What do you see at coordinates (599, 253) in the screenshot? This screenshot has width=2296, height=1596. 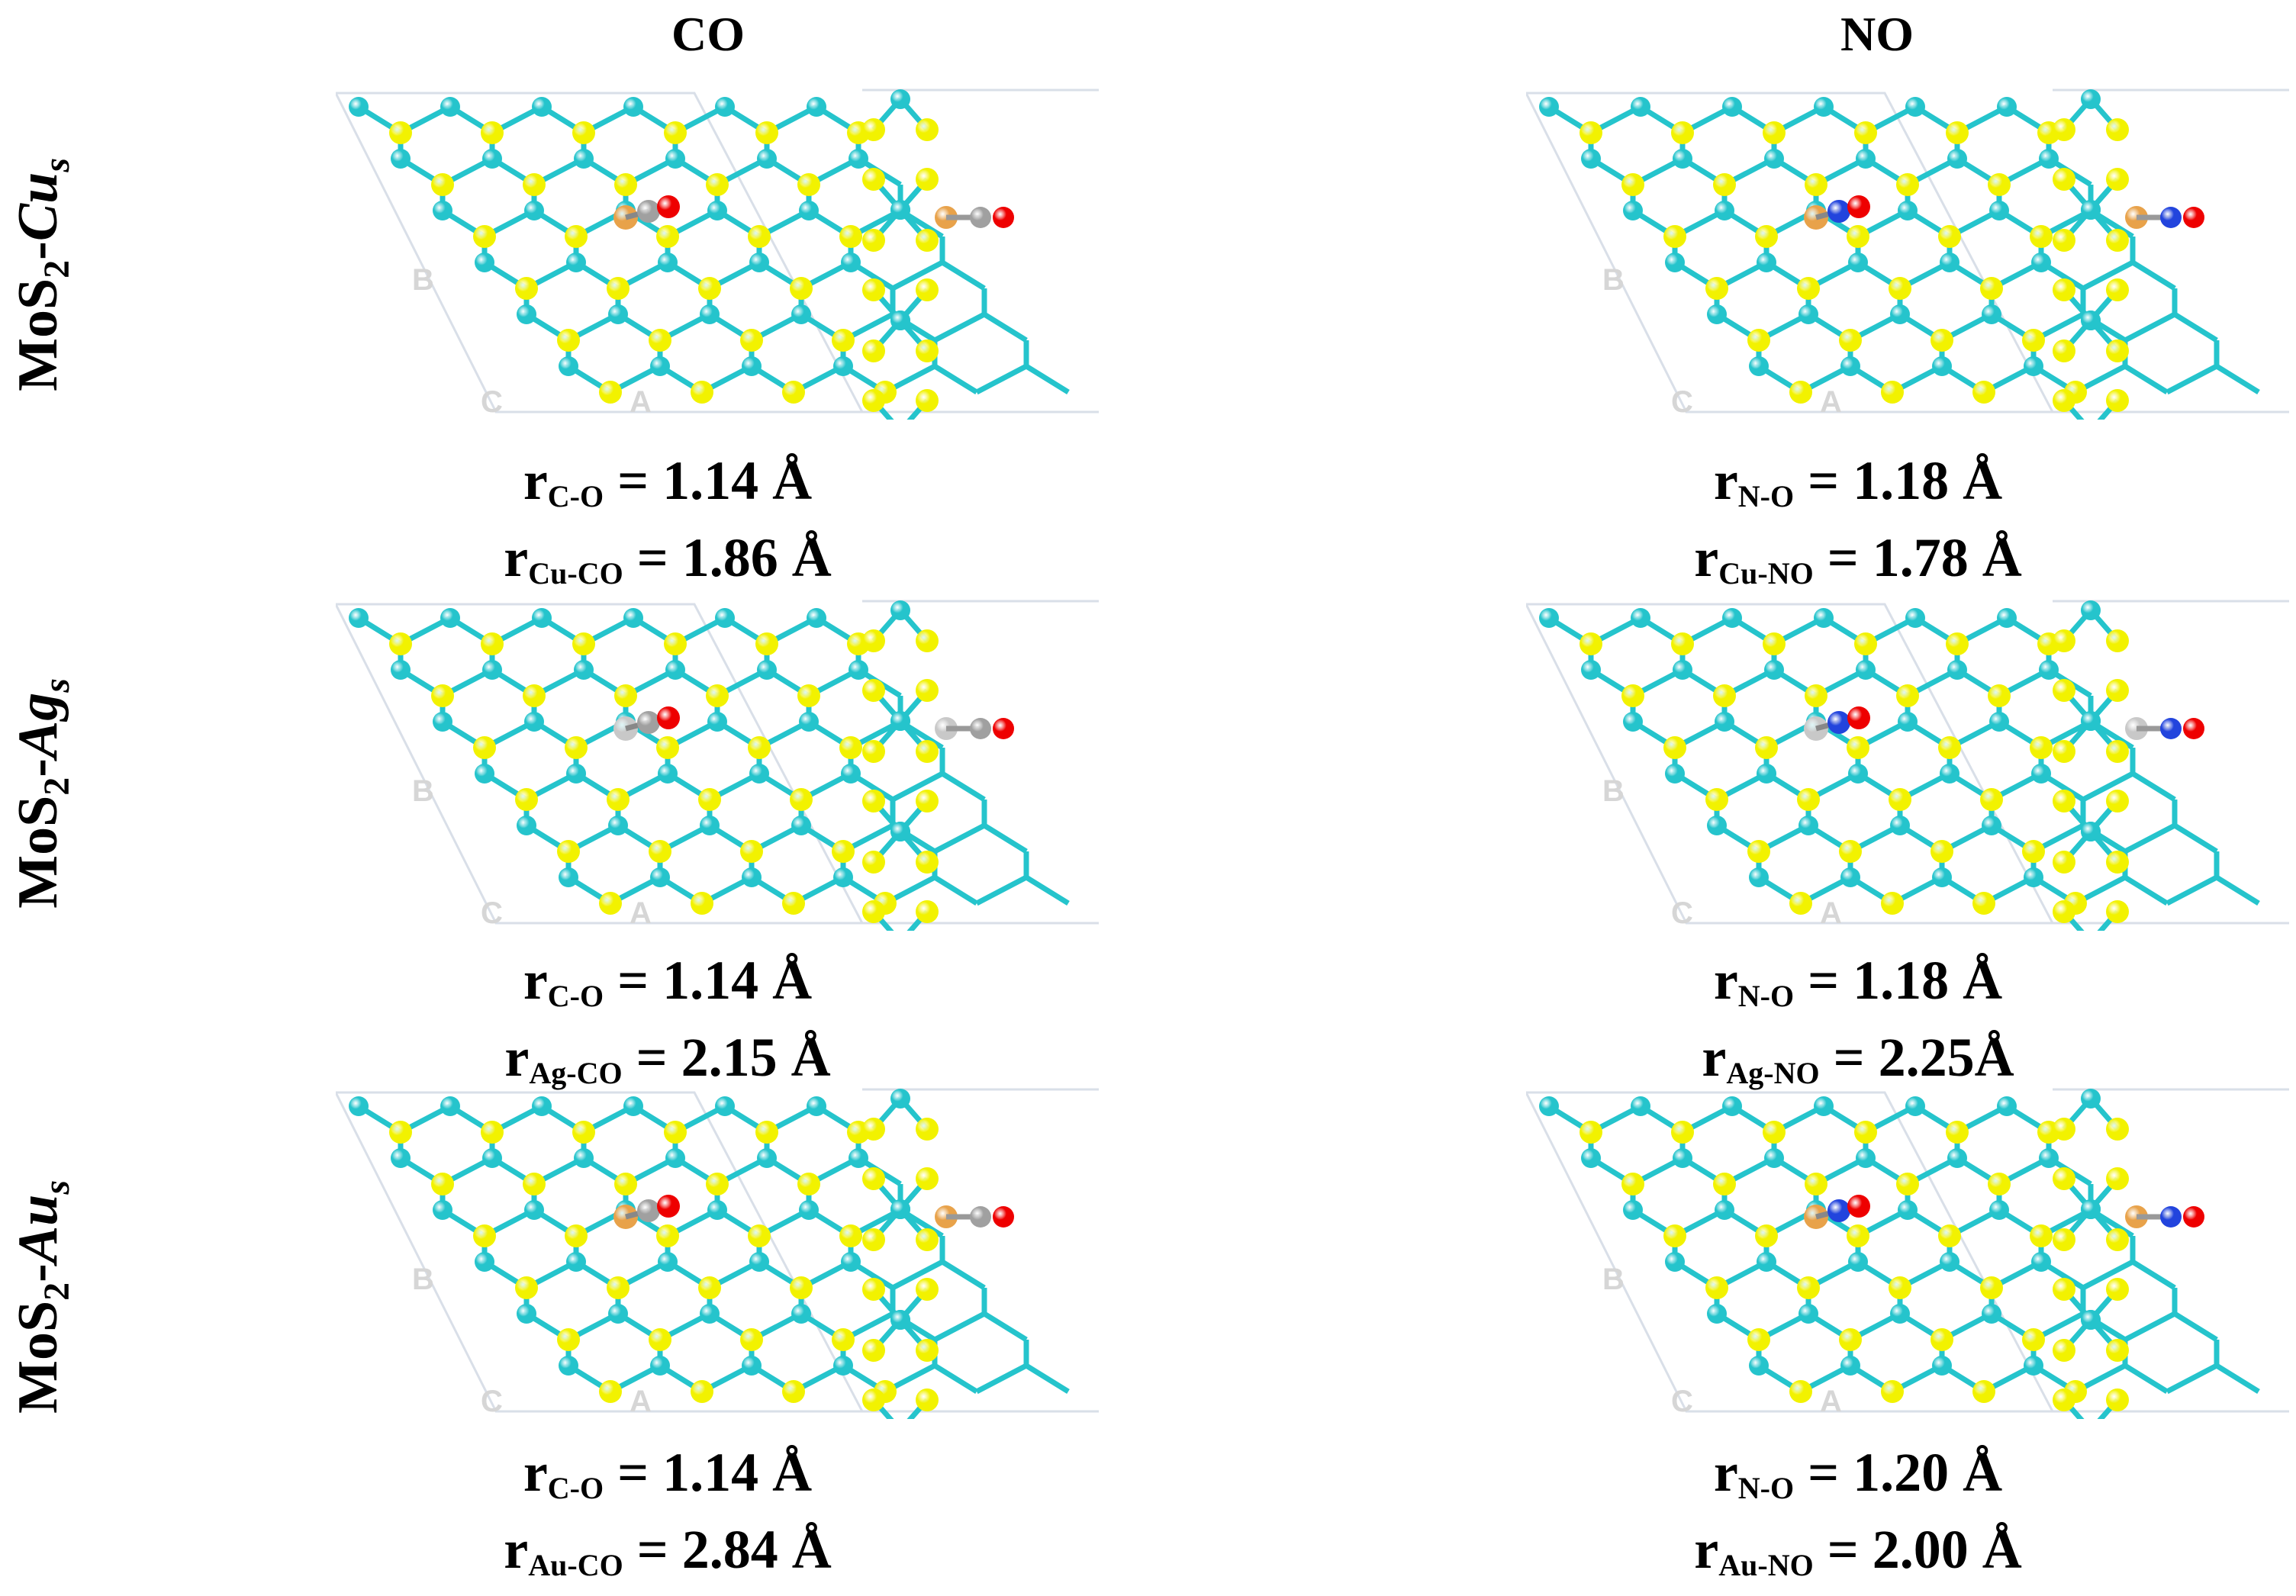 I see `unit-cell-outline` at bounding box center [599, 253].